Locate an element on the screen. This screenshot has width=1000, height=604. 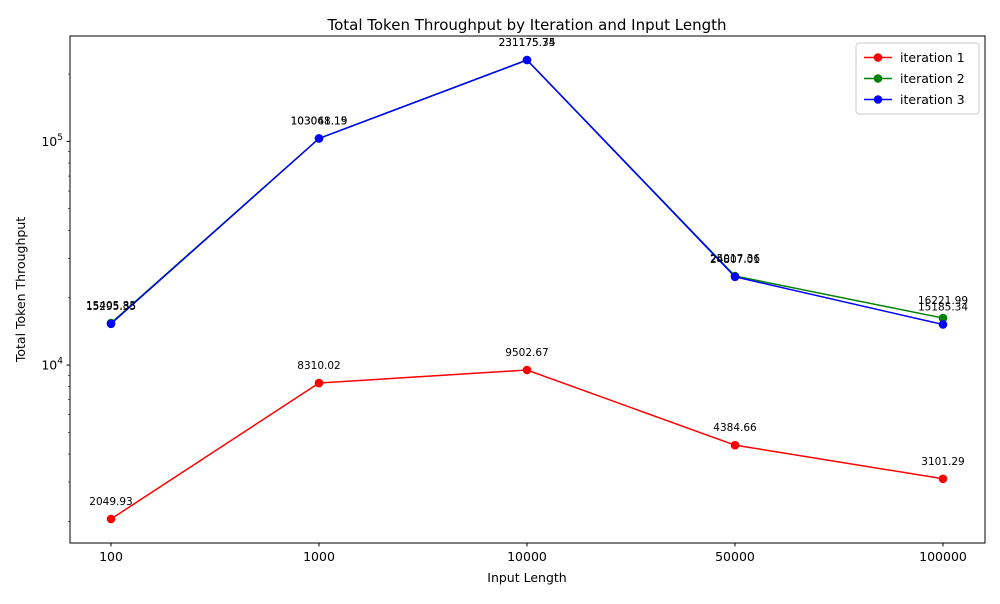
data-label: 103061.19 is located at coordinates (319, 121).